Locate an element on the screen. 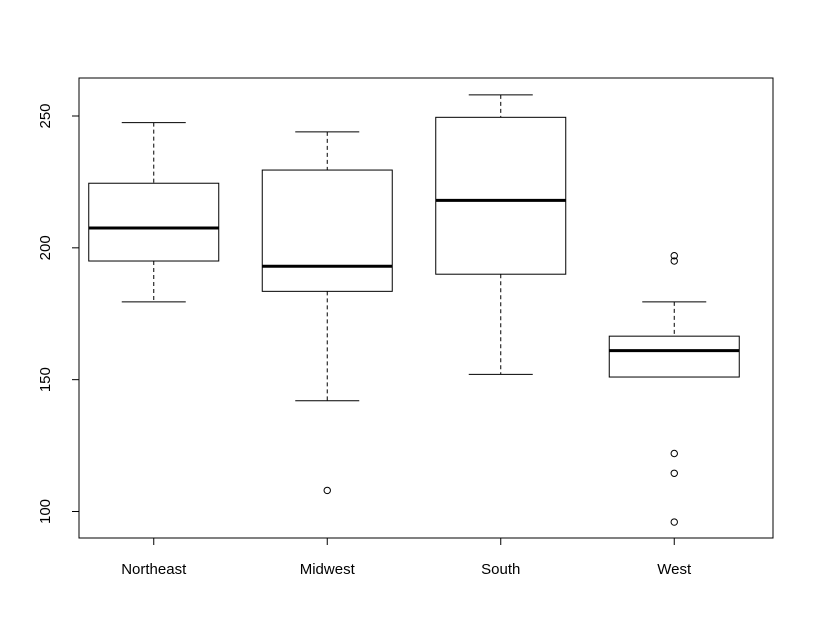 The image size is (814, 637). x-tick-label: Midwest is located at coordinates (328, 569).